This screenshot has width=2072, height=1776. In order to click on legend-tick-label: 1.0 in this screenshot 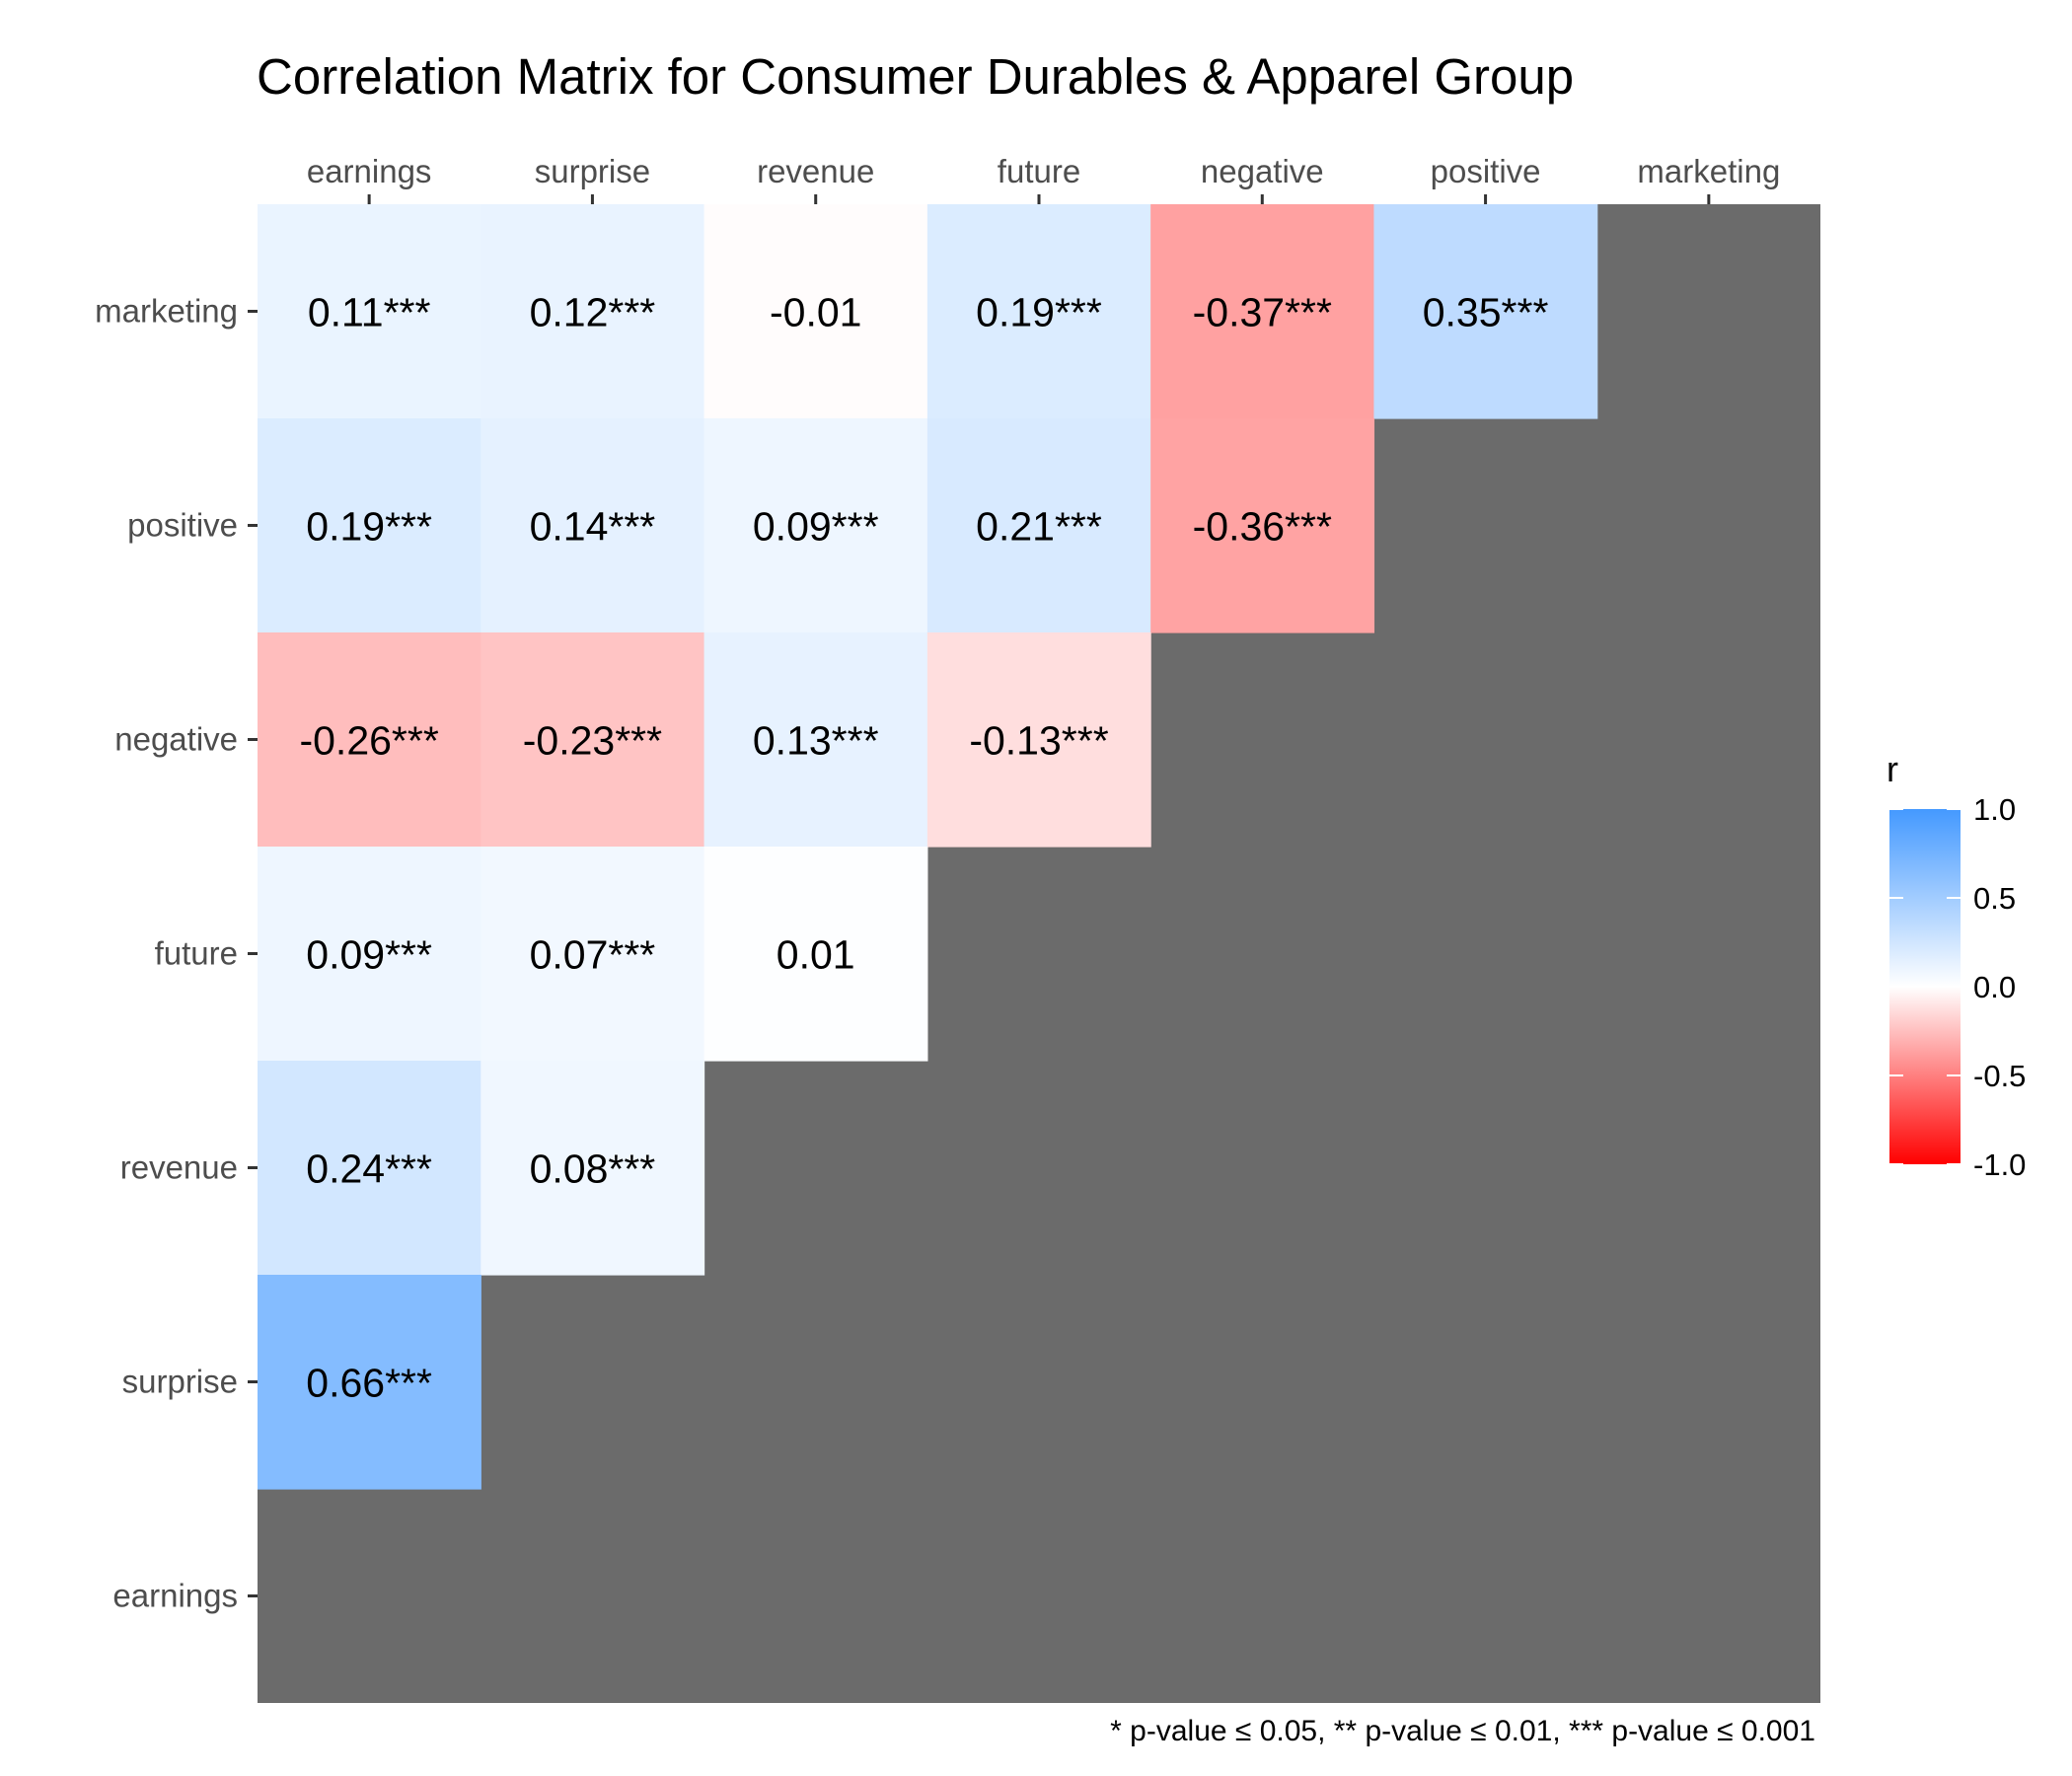, I will do `click(1995, 810)`.